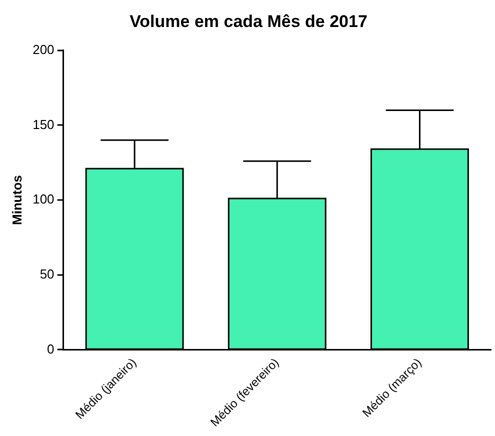 This screenshot has height=436, width=495. I want to click on y-tick-label: 200, so click(43, 49).